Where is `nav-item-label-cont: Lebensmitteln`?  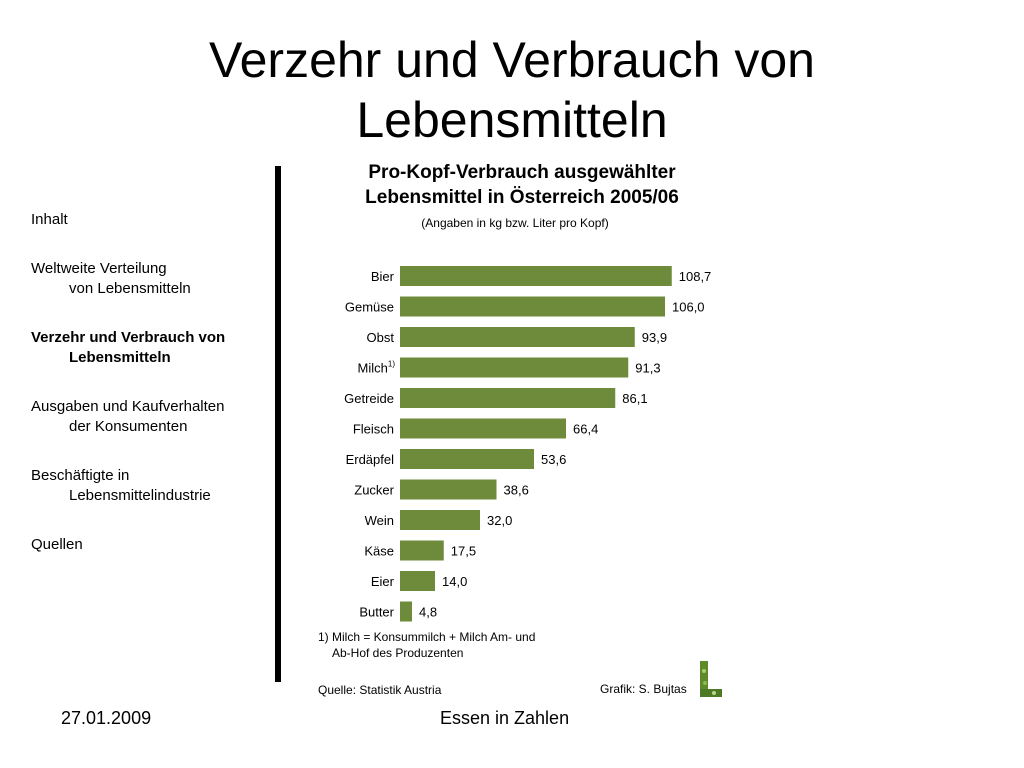 nav-item-label-cont: Lebensmitteln is located at coordinates (120, 357).